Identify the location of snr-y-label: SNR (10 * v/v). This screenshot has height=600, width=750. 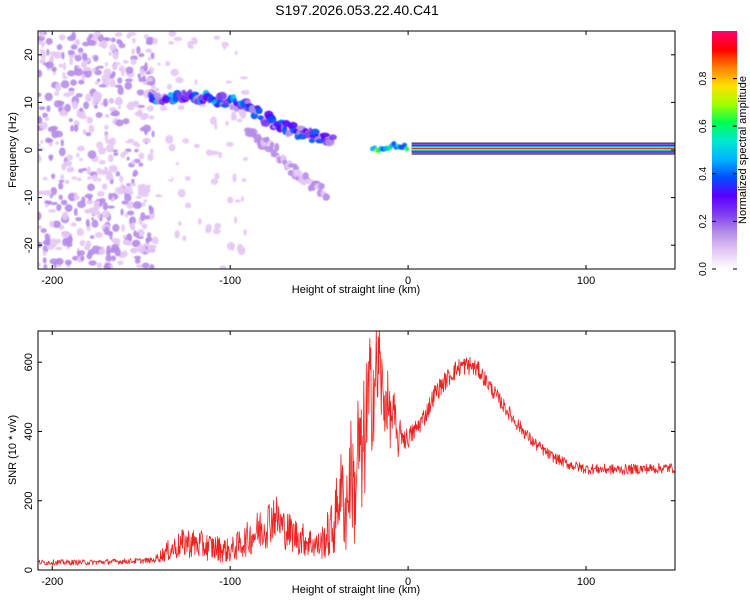
(13, 450).